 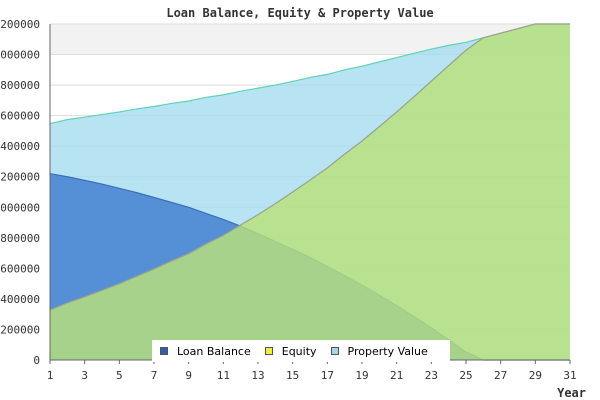 I want to click on x-tick-label-7: 15, so click(x=292, y=375).